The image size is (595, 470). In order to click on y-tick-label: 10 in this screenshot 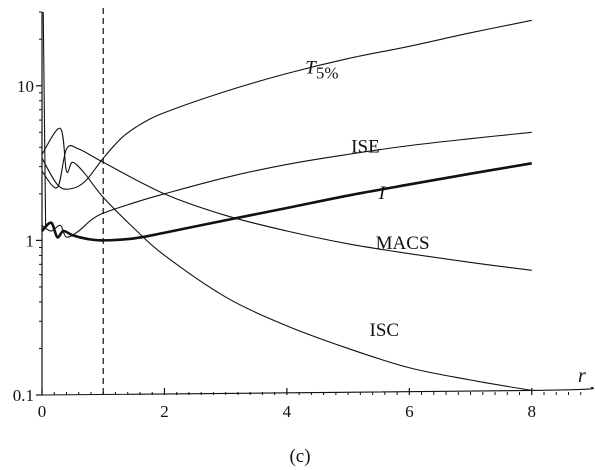, I will do `click(25, 86)`.